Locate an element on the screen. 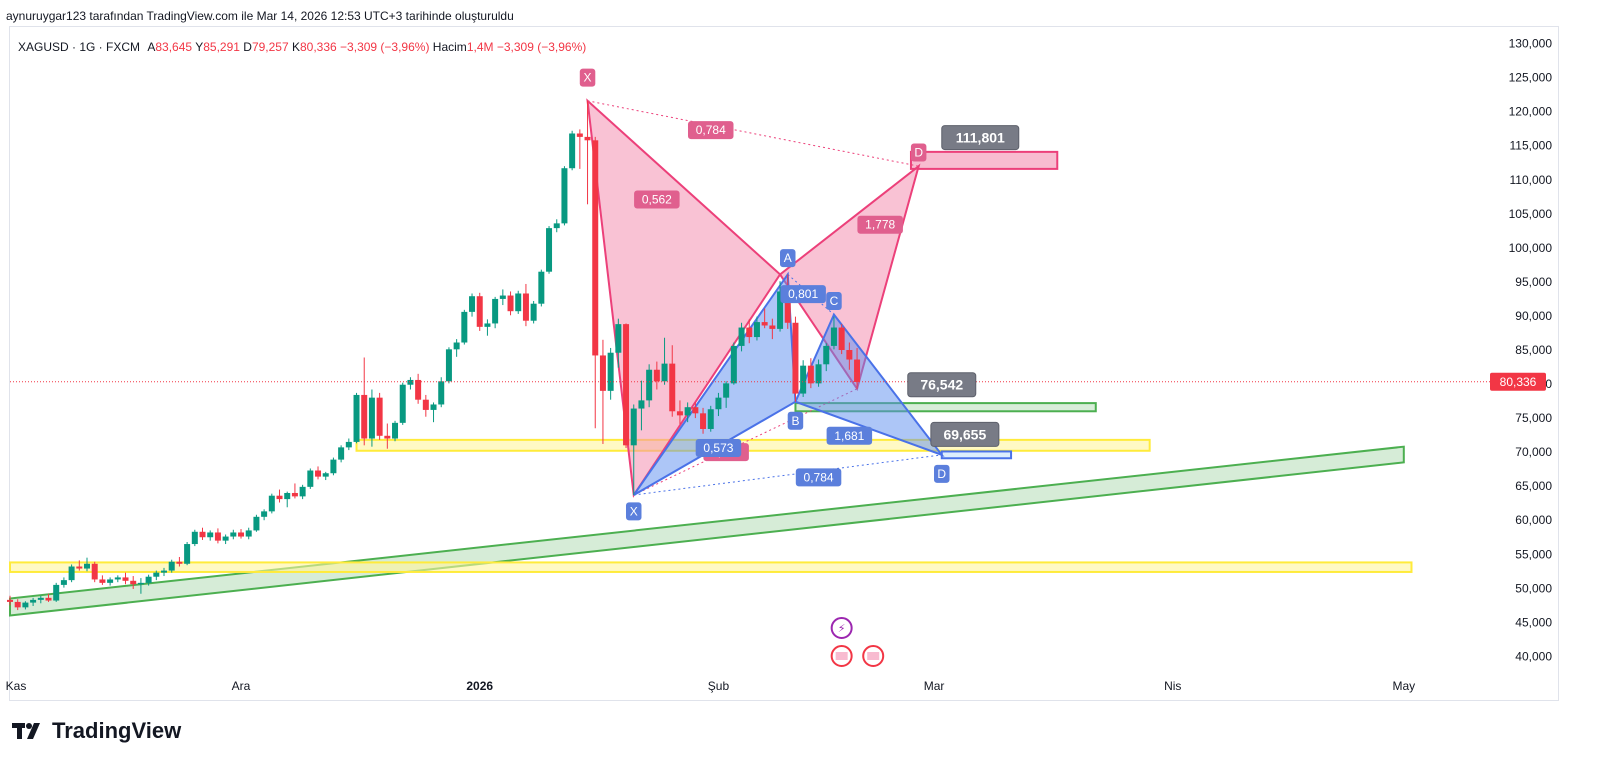 Image resolution: width=1600 pixels, height=781 pixels. y-tick-label: 75,000 is located at coordinates (1533, 418).